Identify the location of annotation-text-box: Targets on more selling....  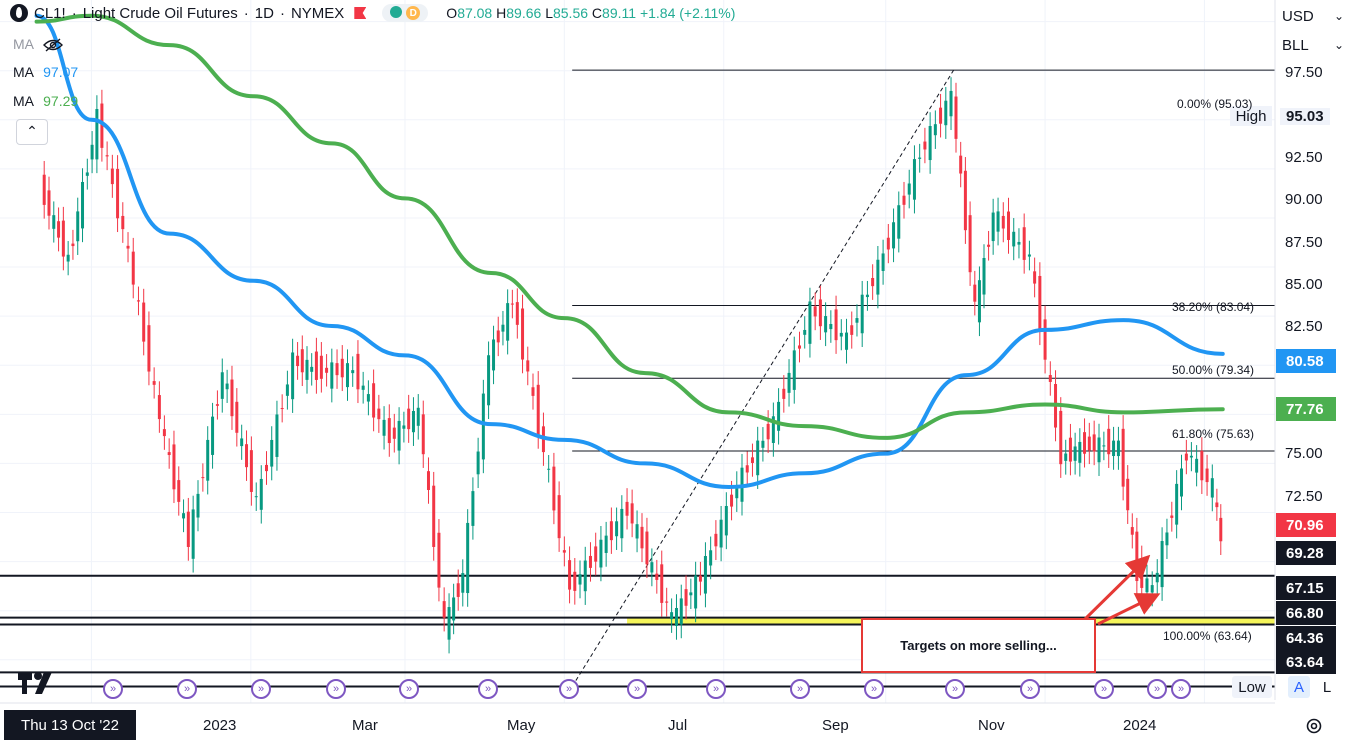
(978, 645).